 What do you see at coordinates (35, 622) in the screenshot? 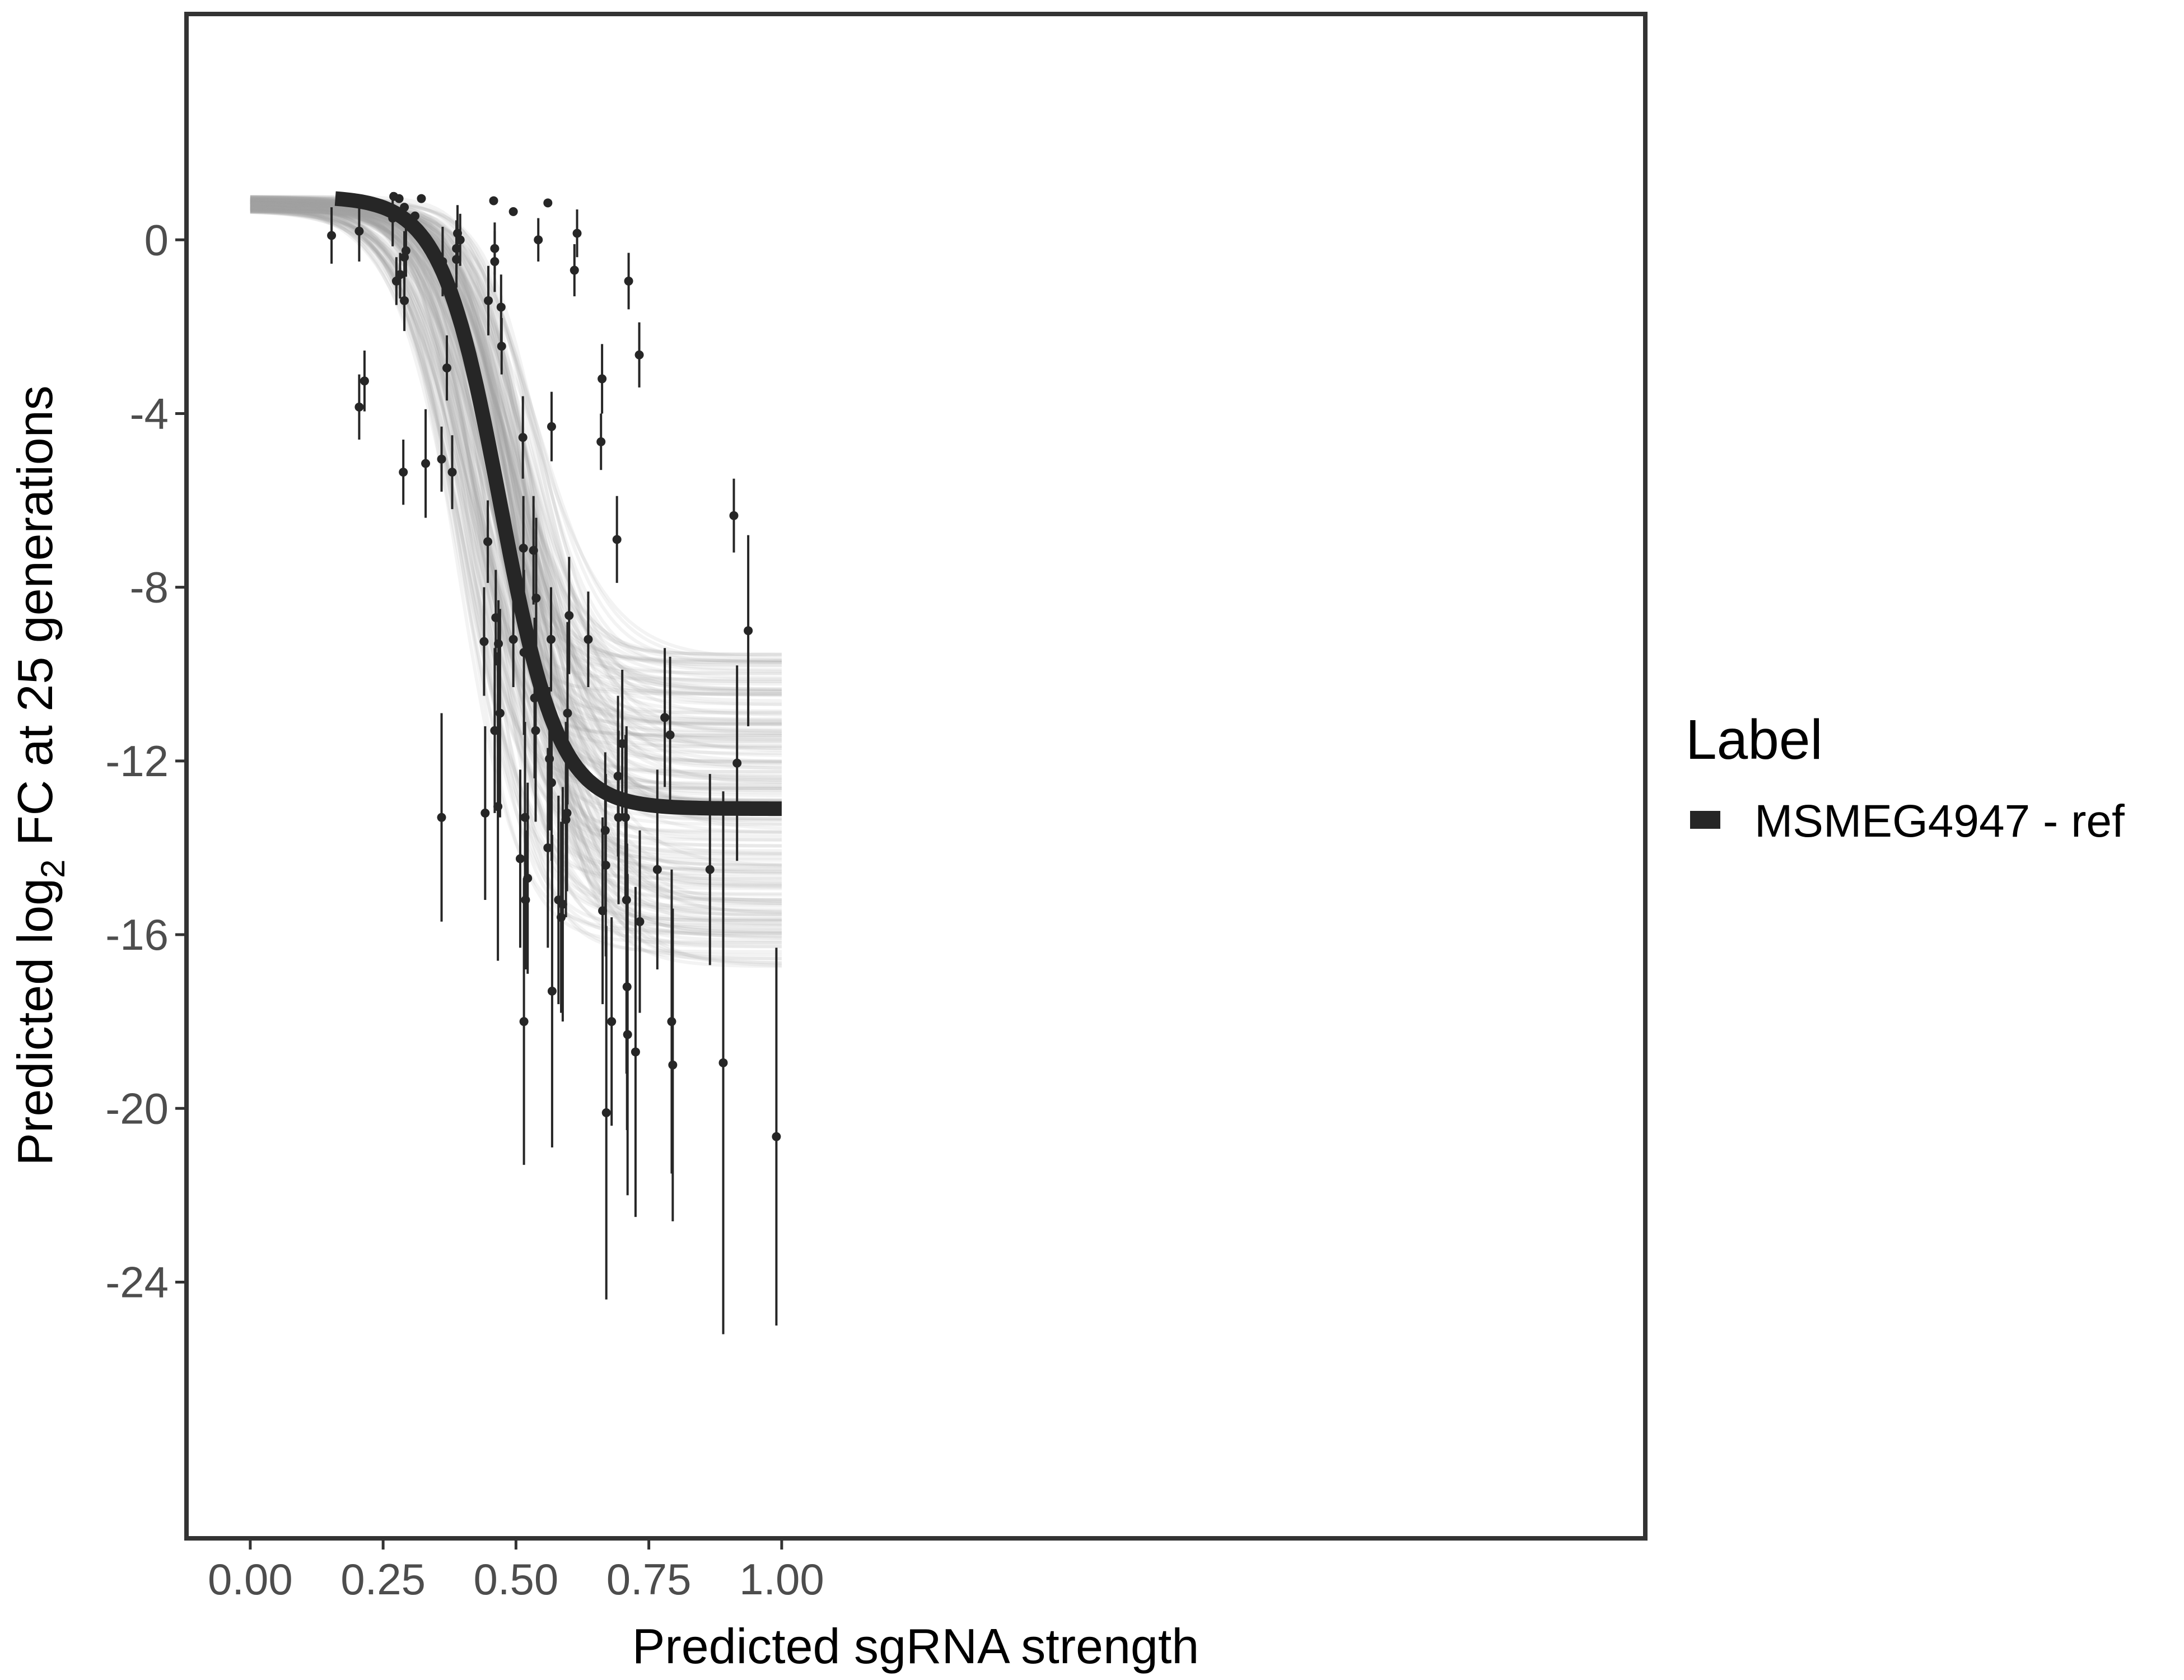
I see `y-axis-title-part-2: FC at 25 generations` at bounding box center [35, 622].